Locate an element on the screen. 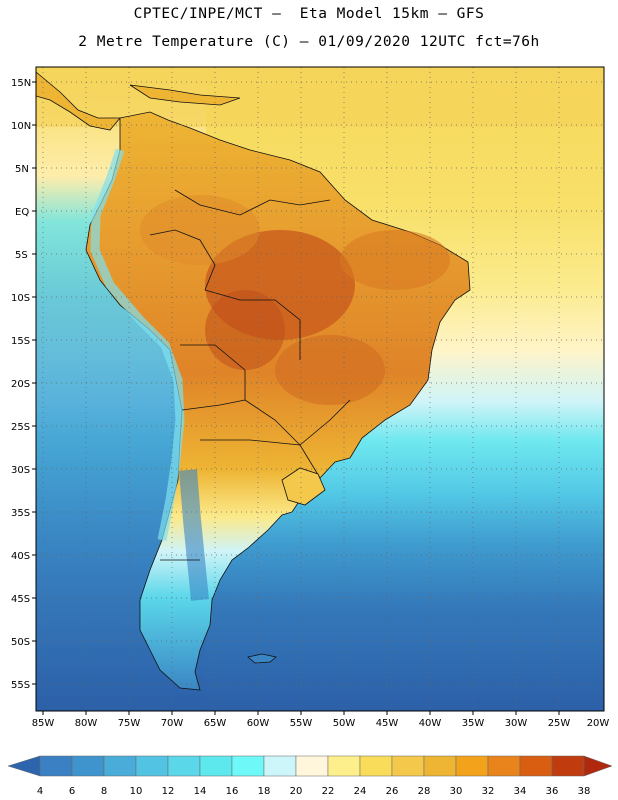  lat-label: 25S is located at coordinates (20, 427).